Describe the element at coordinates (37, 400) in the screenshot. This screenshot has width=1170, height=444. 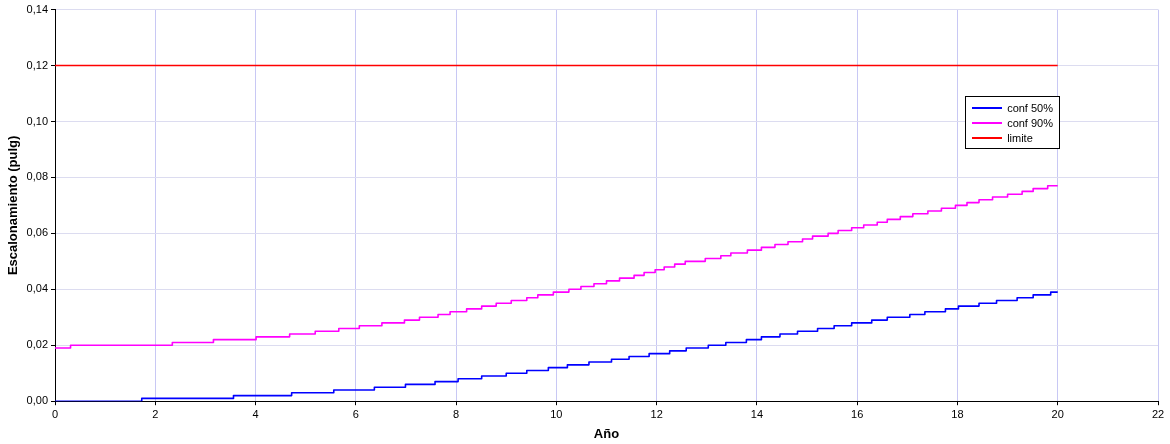
I see `y-tick-label: 0,00` at that location.